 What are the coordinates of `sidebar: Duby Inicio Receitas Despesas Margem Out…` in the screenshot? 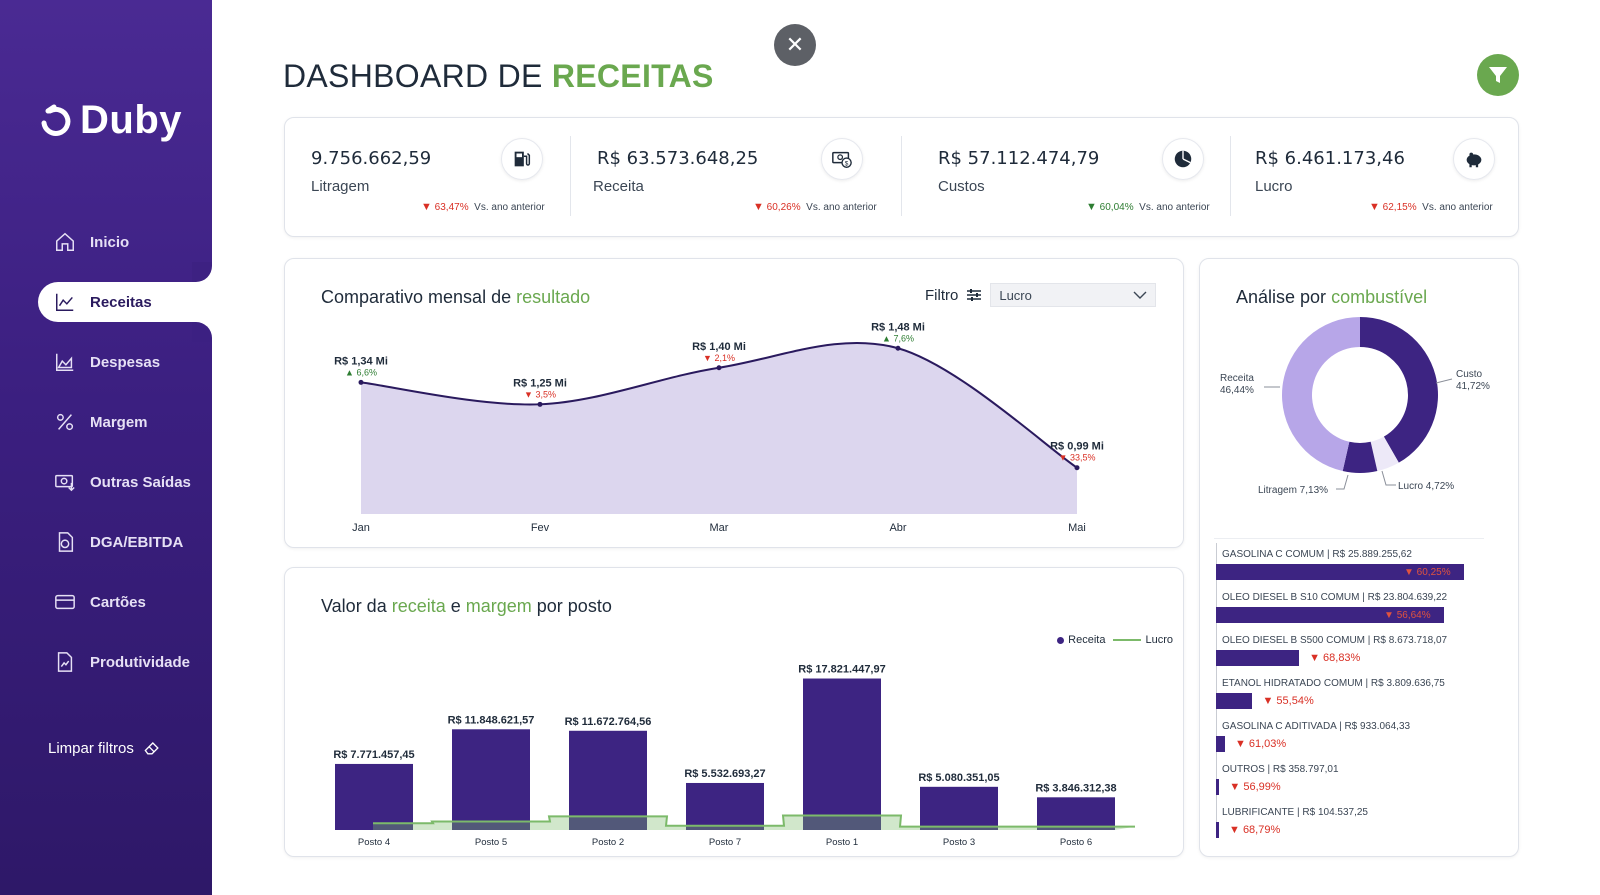 It's located at (106, 447).